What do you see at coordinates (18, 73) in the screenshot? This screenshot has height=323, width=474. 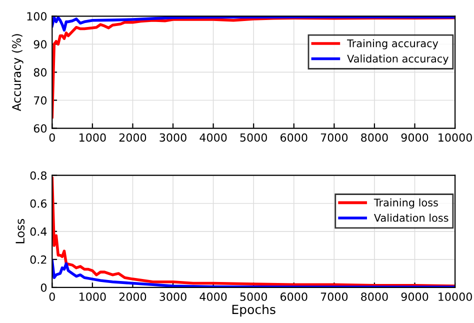 I see `y-axis-title: Accuracy (%)` at bounding box center [18, 73].